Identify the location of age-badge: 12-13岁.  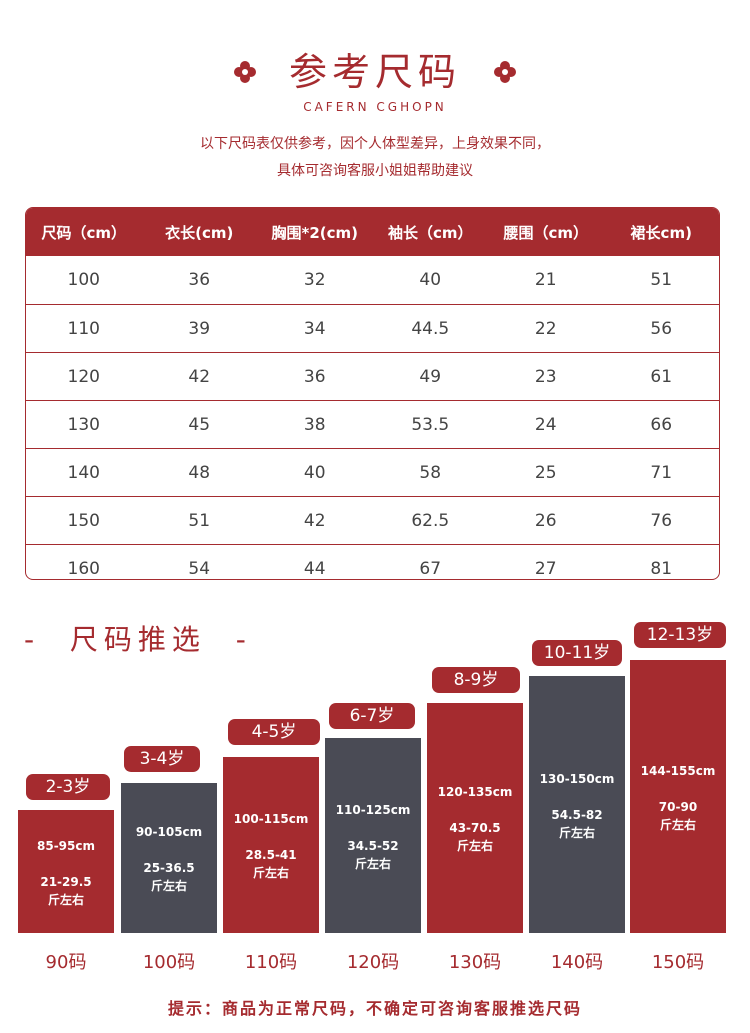
(680, 635).